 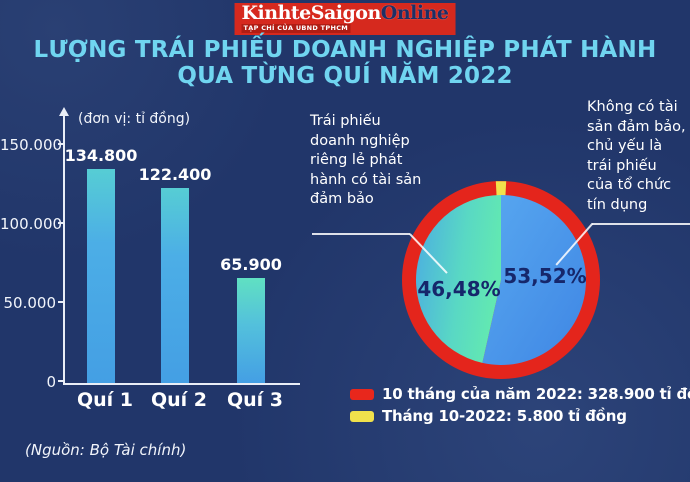 What do you see at coordinates (536, 394) in the screenshot?
I see `legend-label-red: 10 tháng của năm 2022: 328.900 tỉ đồng` at bounding box center [536, 394].